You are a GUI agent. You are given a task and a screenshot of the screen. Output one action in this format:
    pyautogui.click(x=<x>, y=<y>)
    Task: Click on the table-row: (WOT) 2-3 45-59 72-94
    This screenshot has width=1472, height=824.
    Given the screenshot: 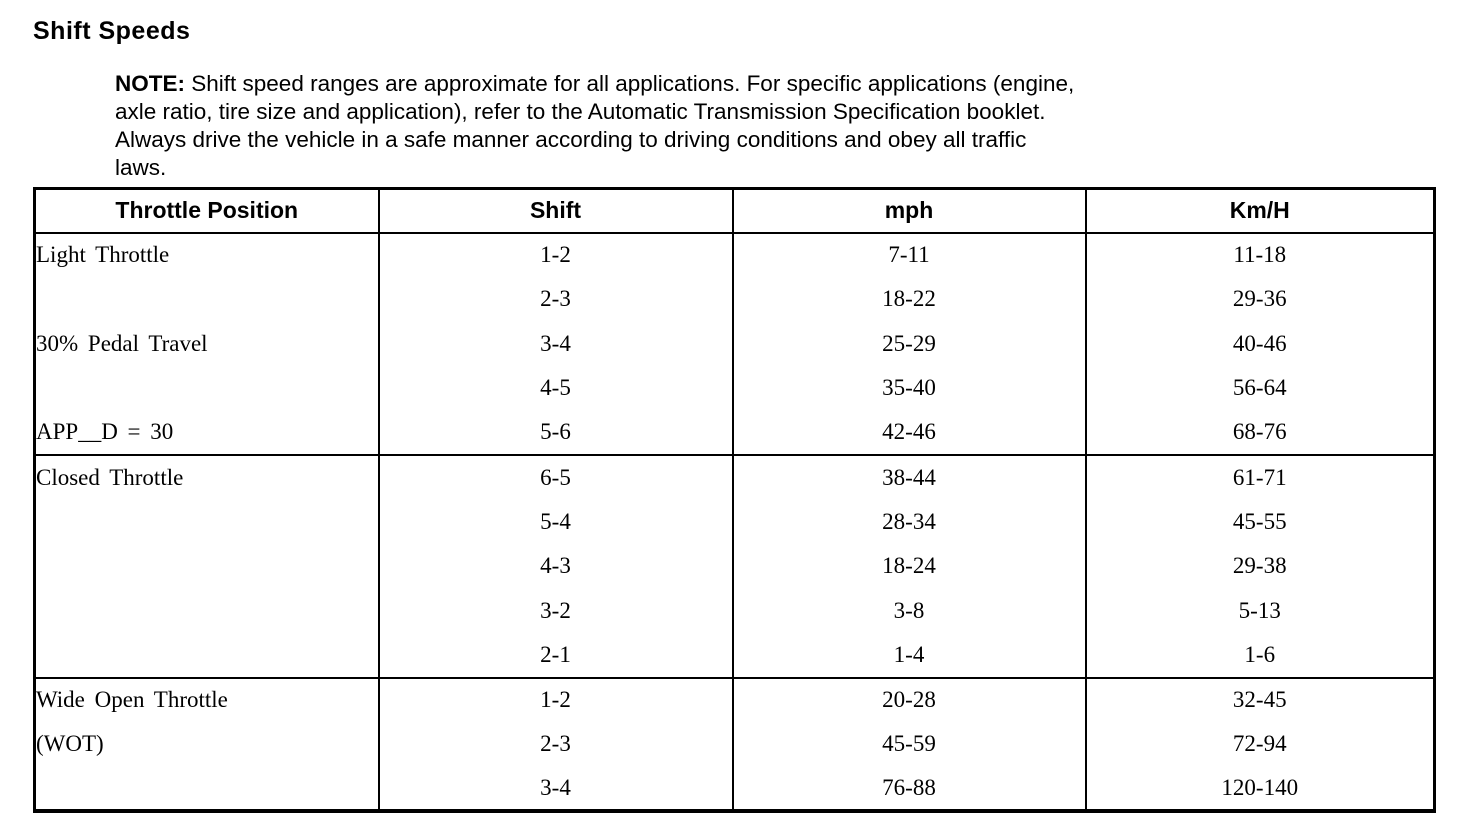 What is the action you would take?
    pyautogui.click(x=735, y=744)
    